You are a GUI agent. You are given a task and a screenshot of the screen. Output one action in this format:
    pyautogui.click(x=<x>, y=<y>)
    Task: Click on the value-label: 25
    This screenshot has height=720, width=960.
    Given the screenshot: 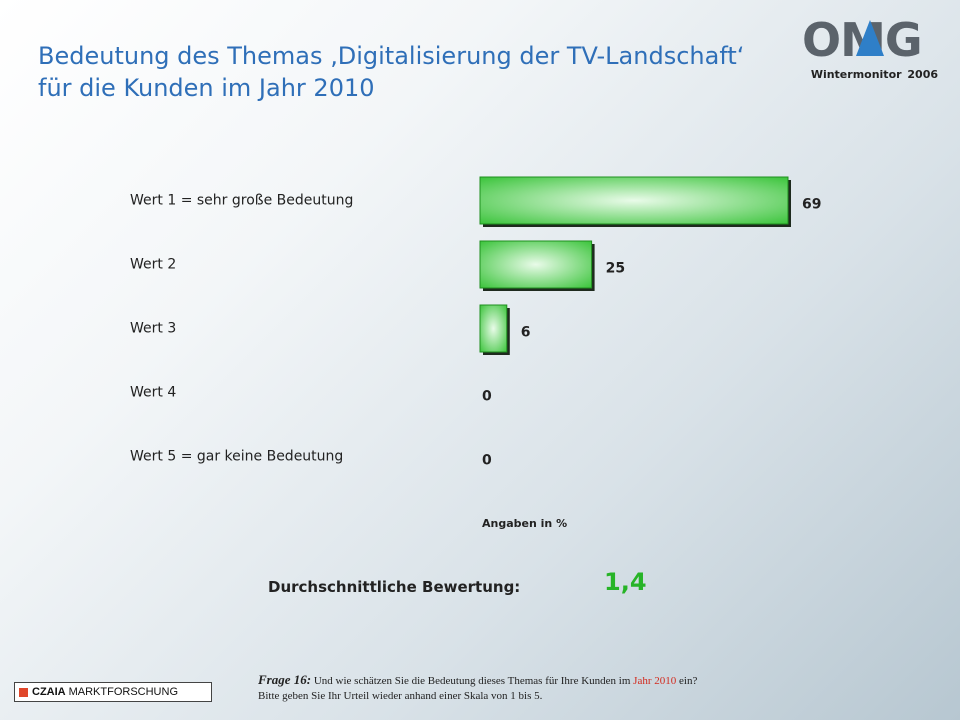 What is the action you would take?
    pyautogui.click(x=615, y=269)
    